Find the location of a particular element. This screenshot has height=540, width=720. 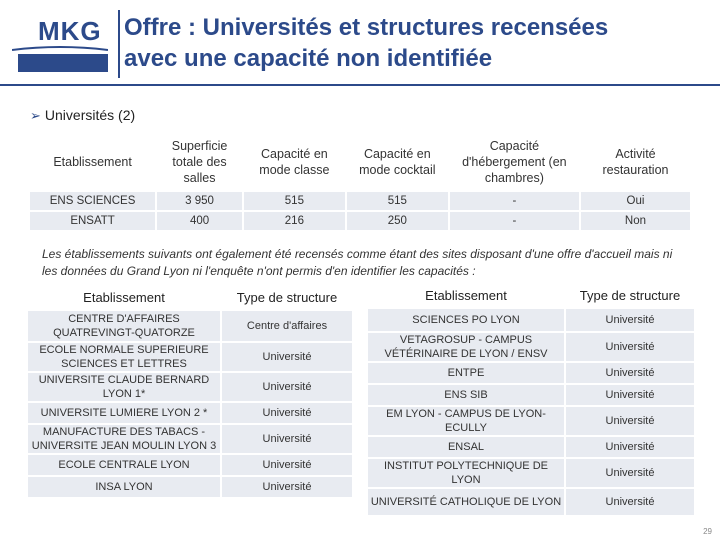

title-divider is located at coordinates (119, 44).